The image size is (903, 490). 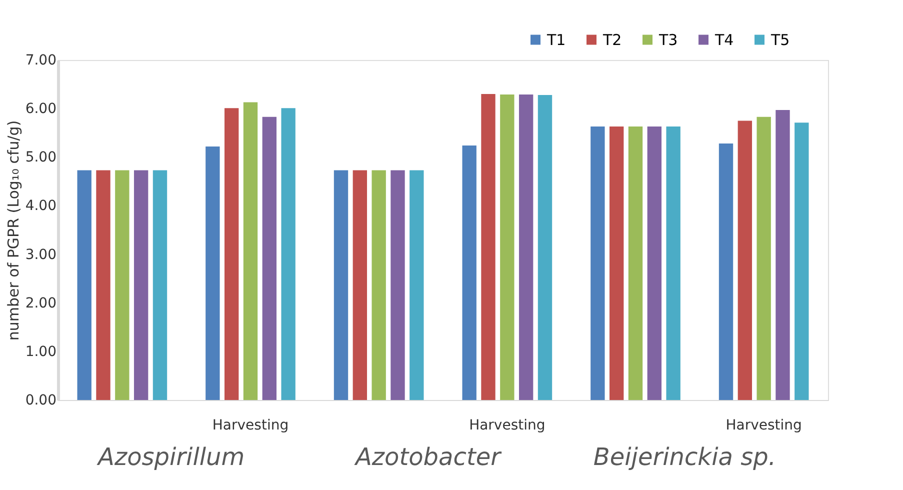 I want to click on legend-label: T5, so click(x=780, y=39).